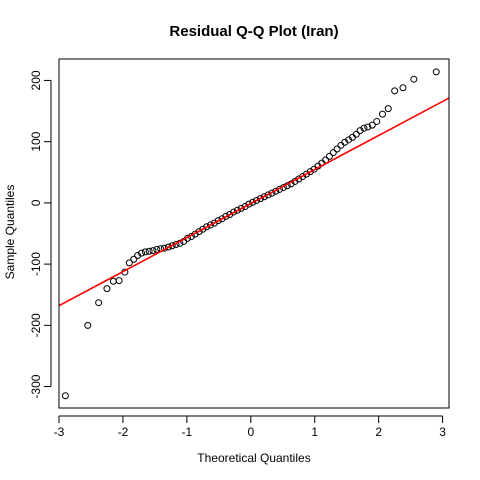 The height and width of the screenshot is (480, 480). I want to click on x-tick-label: 3, so click(442, 432).